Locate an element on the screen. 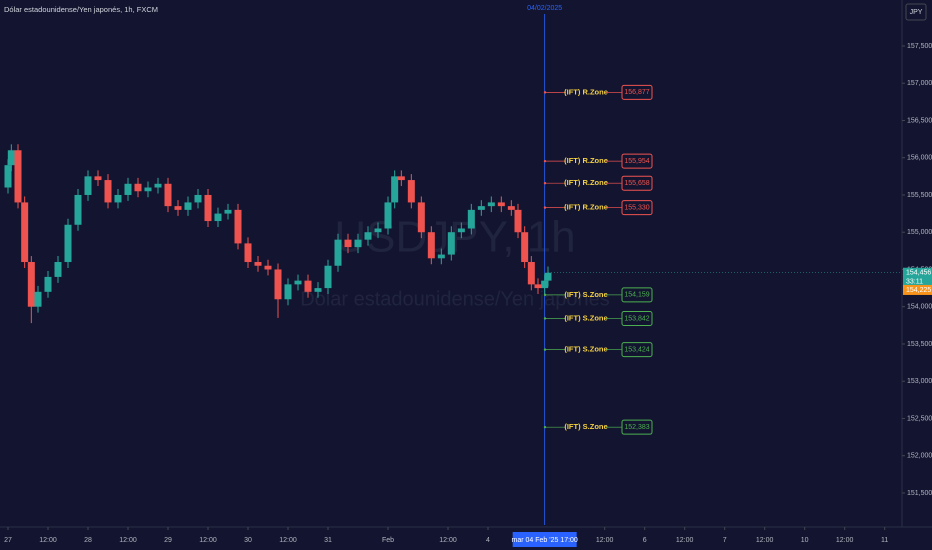 The image size is (932, 550). currency: JPY is located at coordinates (916, 12).